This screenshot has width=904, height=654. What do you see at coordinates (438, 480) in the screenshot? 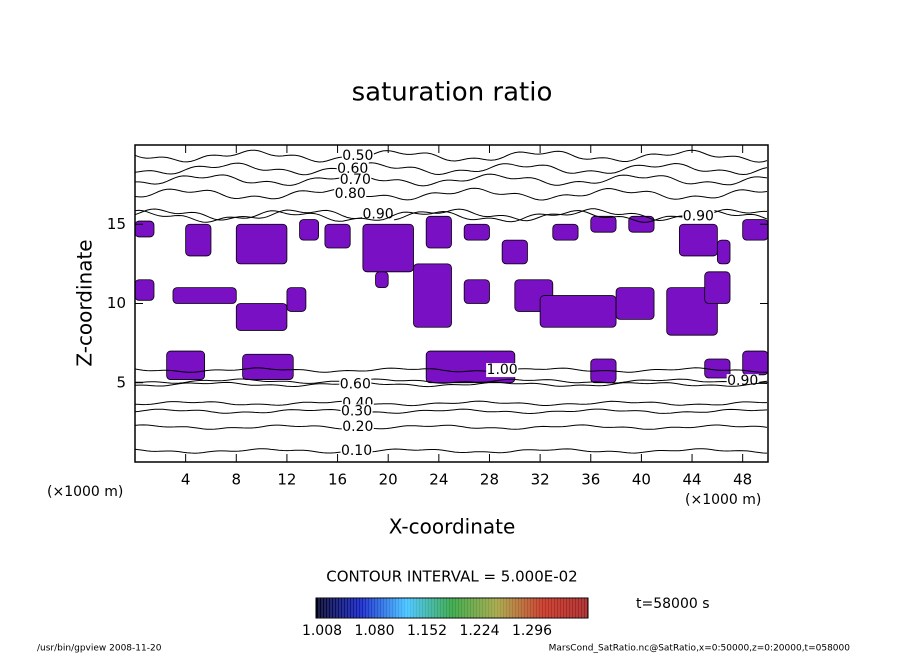
I see `x-tick-label: 24` at bounding box center [438, 480].